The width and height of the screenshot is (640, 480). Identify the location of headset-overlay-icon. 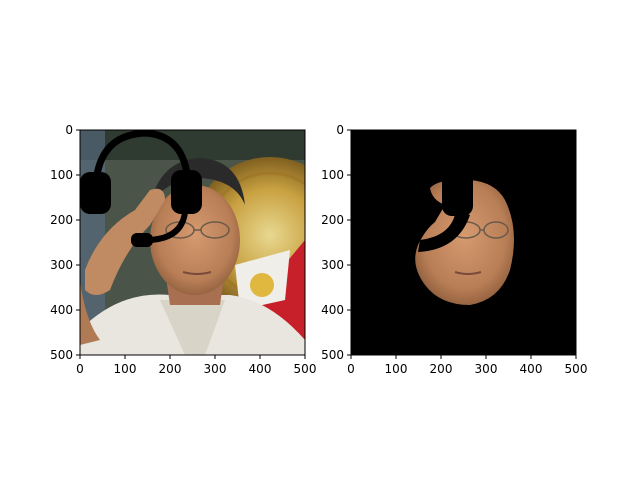
(141, 188).